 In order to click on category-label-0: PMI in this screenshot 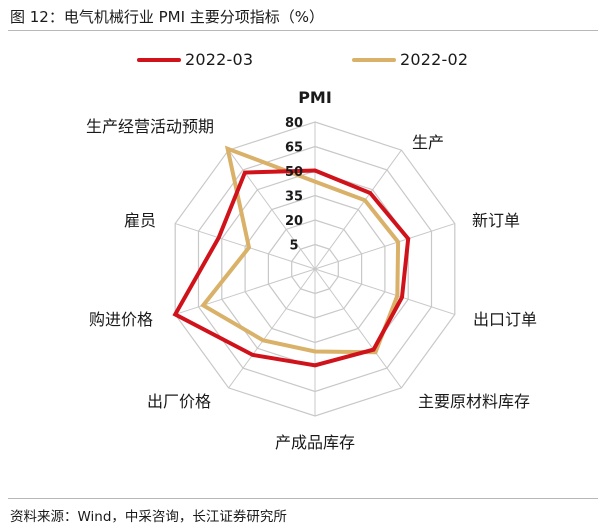, I will do `click(315, 97)`.